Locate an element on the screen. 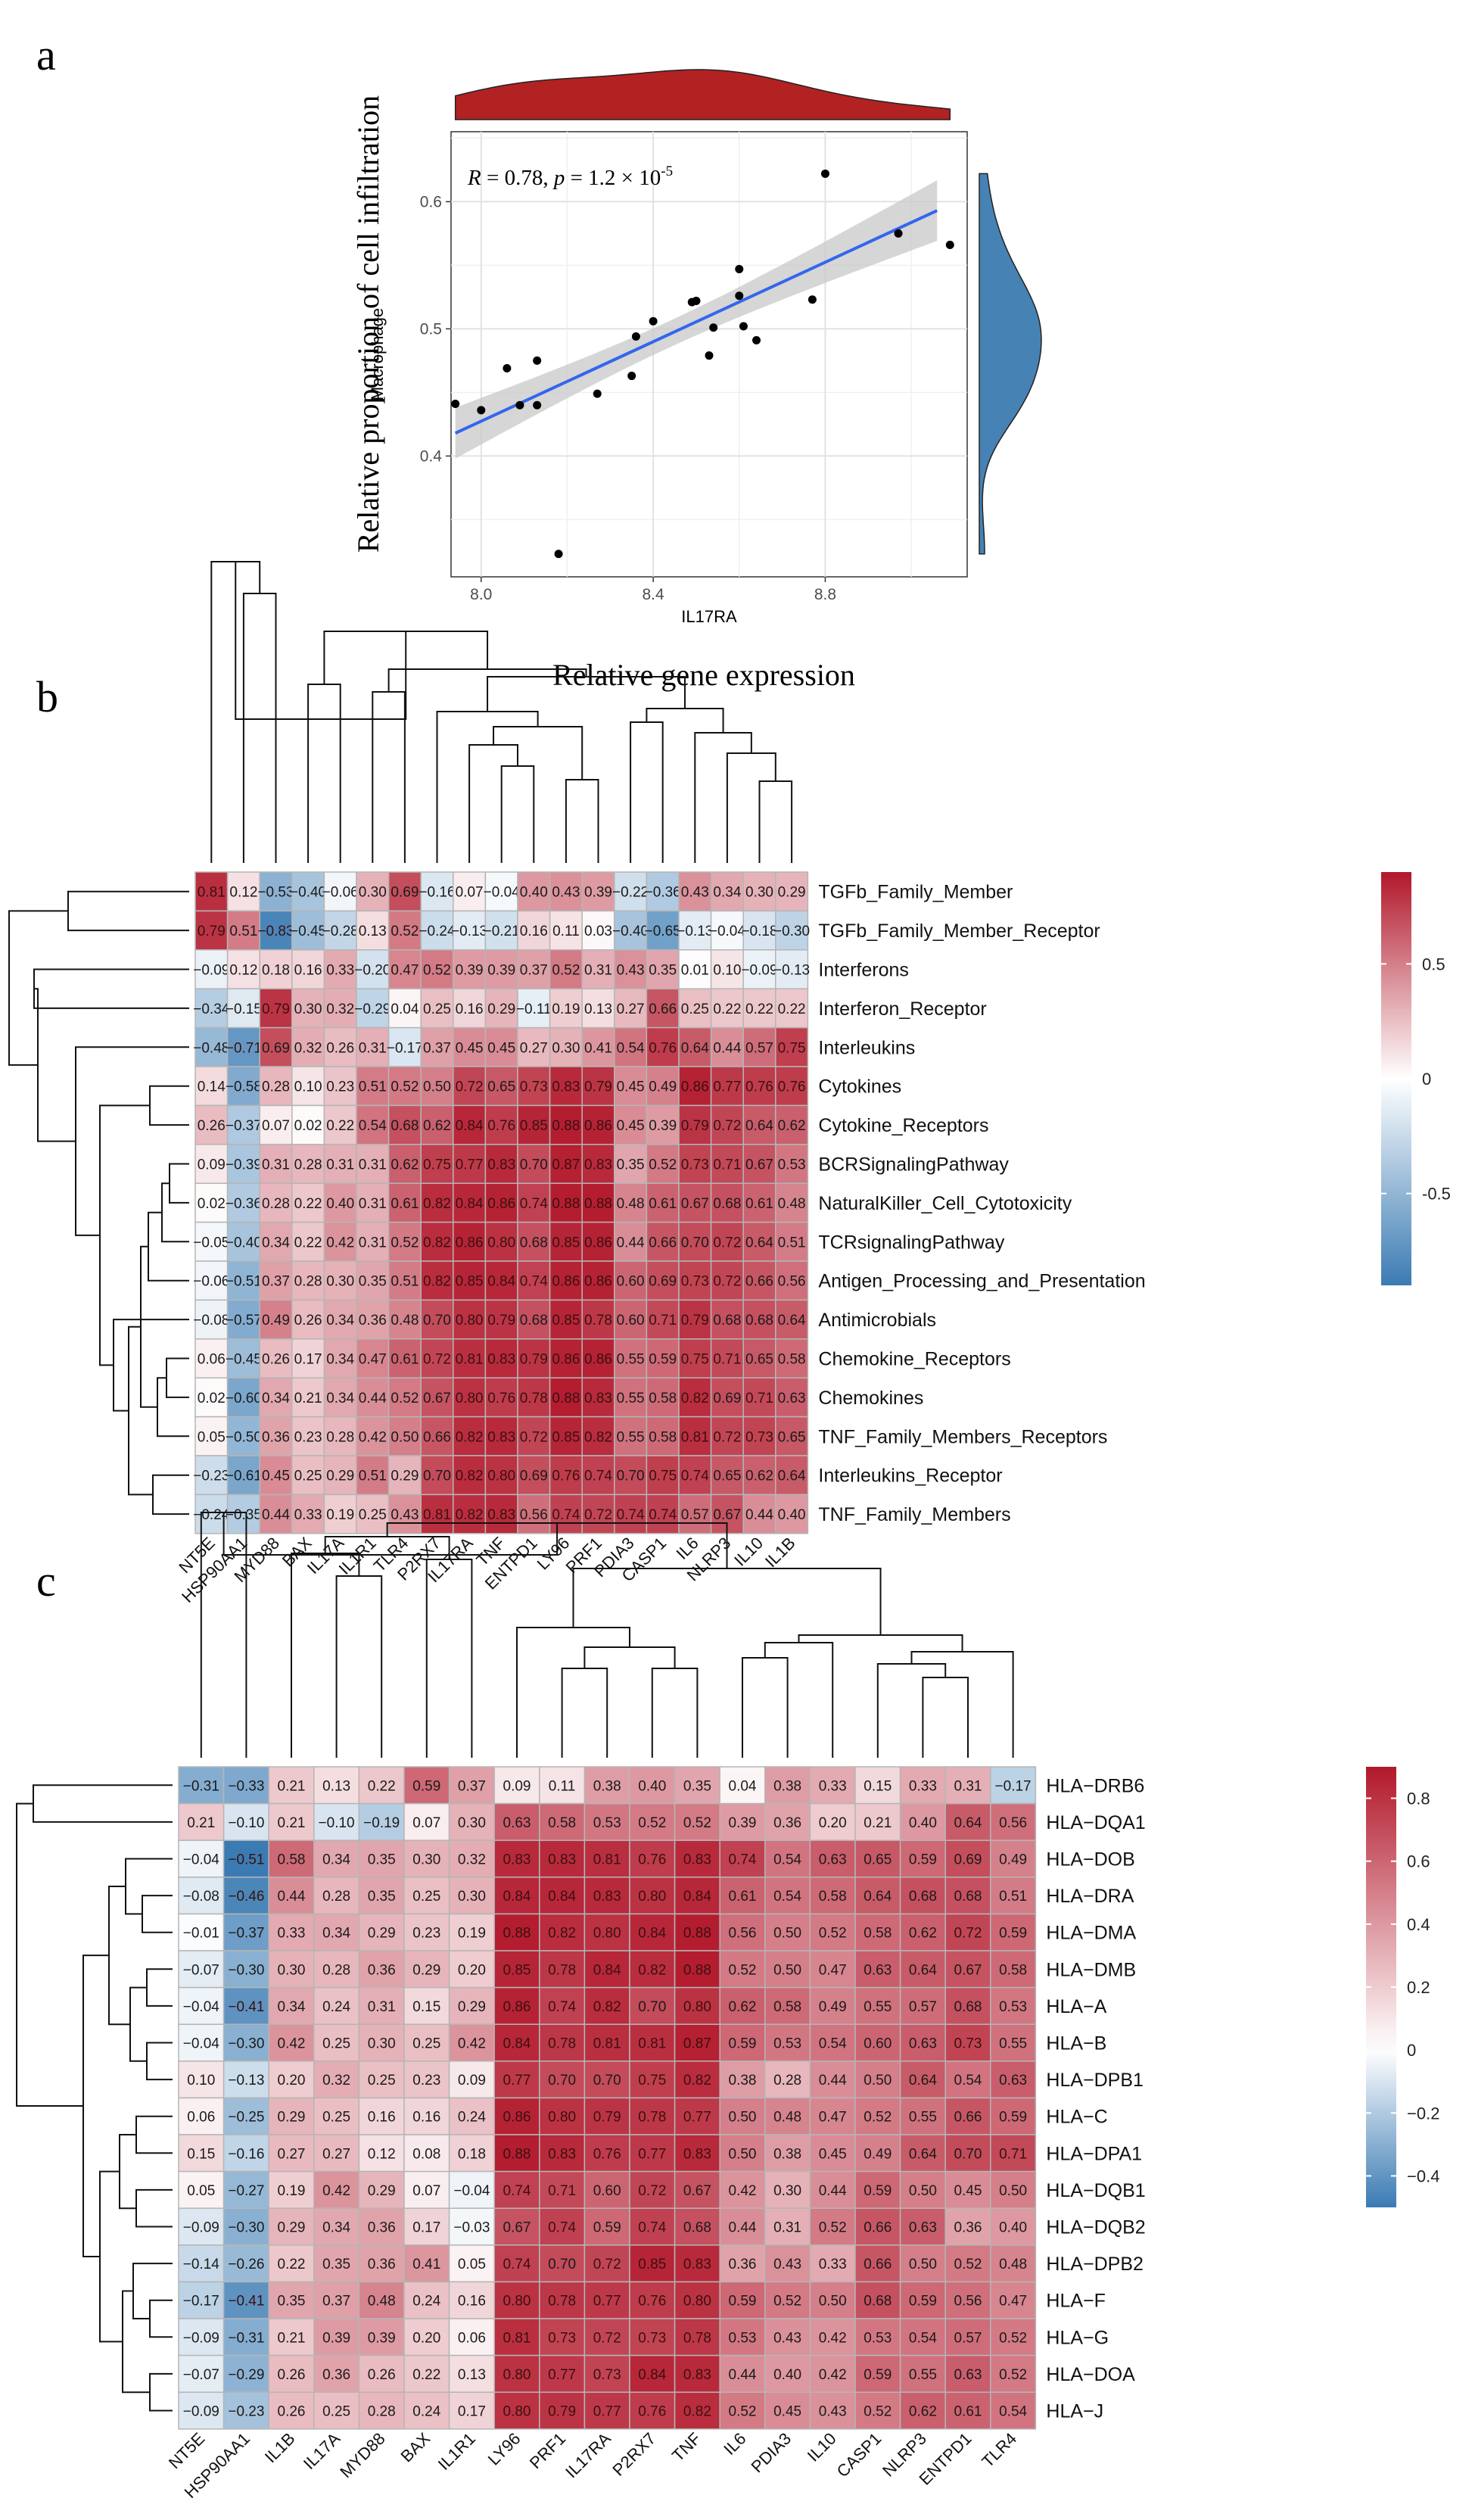  cell-value-label: 0.66 is located at coordinates (759, 1282).